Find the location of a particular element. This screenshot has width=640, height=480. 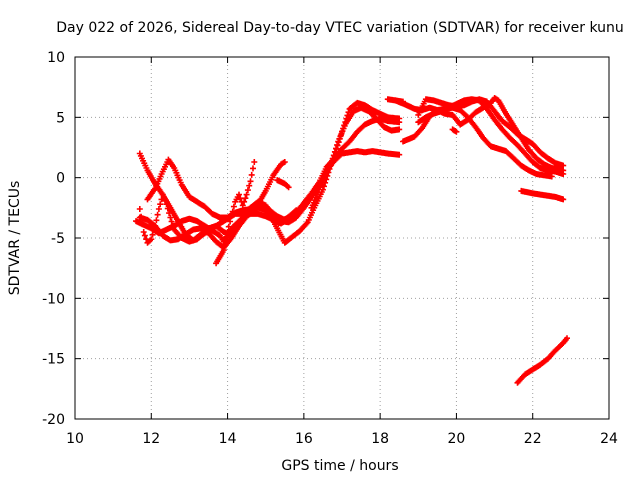

data-series-arc7 is located at coordinates (271, 183).